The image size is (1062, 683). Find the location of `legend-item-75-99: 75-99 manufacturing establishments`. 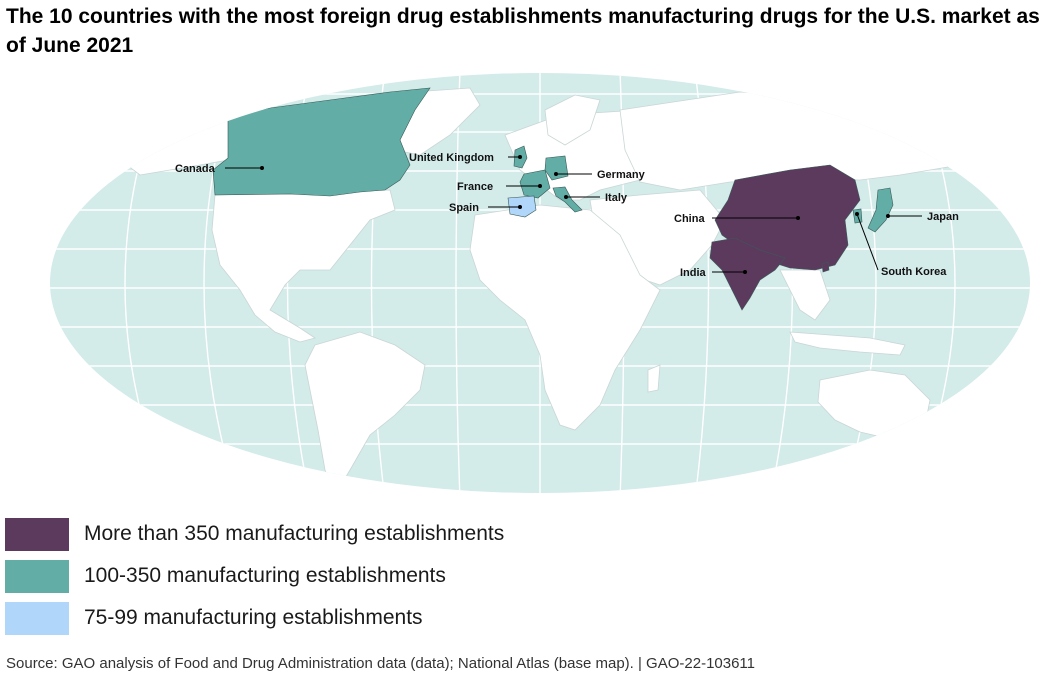

legend-item-75-99: 75-99 manufacturing establishments is located at coordinates (355, 619).